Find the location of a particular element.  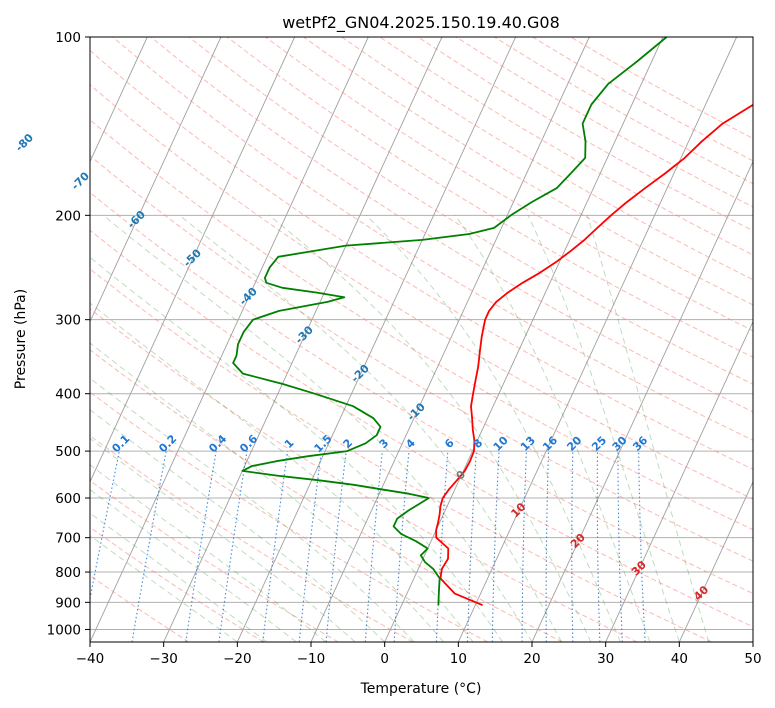

x-tick-label: 0 is located at coordinates (384, 659).